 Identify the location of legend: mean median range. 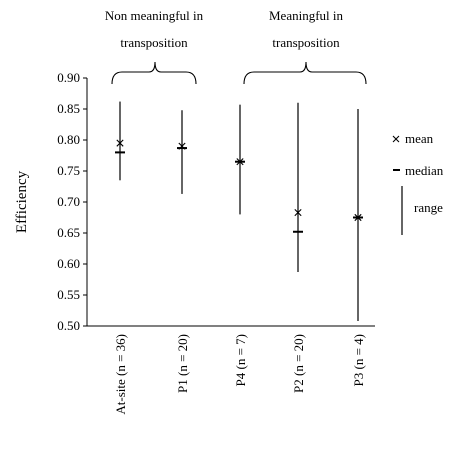
(418, 183).